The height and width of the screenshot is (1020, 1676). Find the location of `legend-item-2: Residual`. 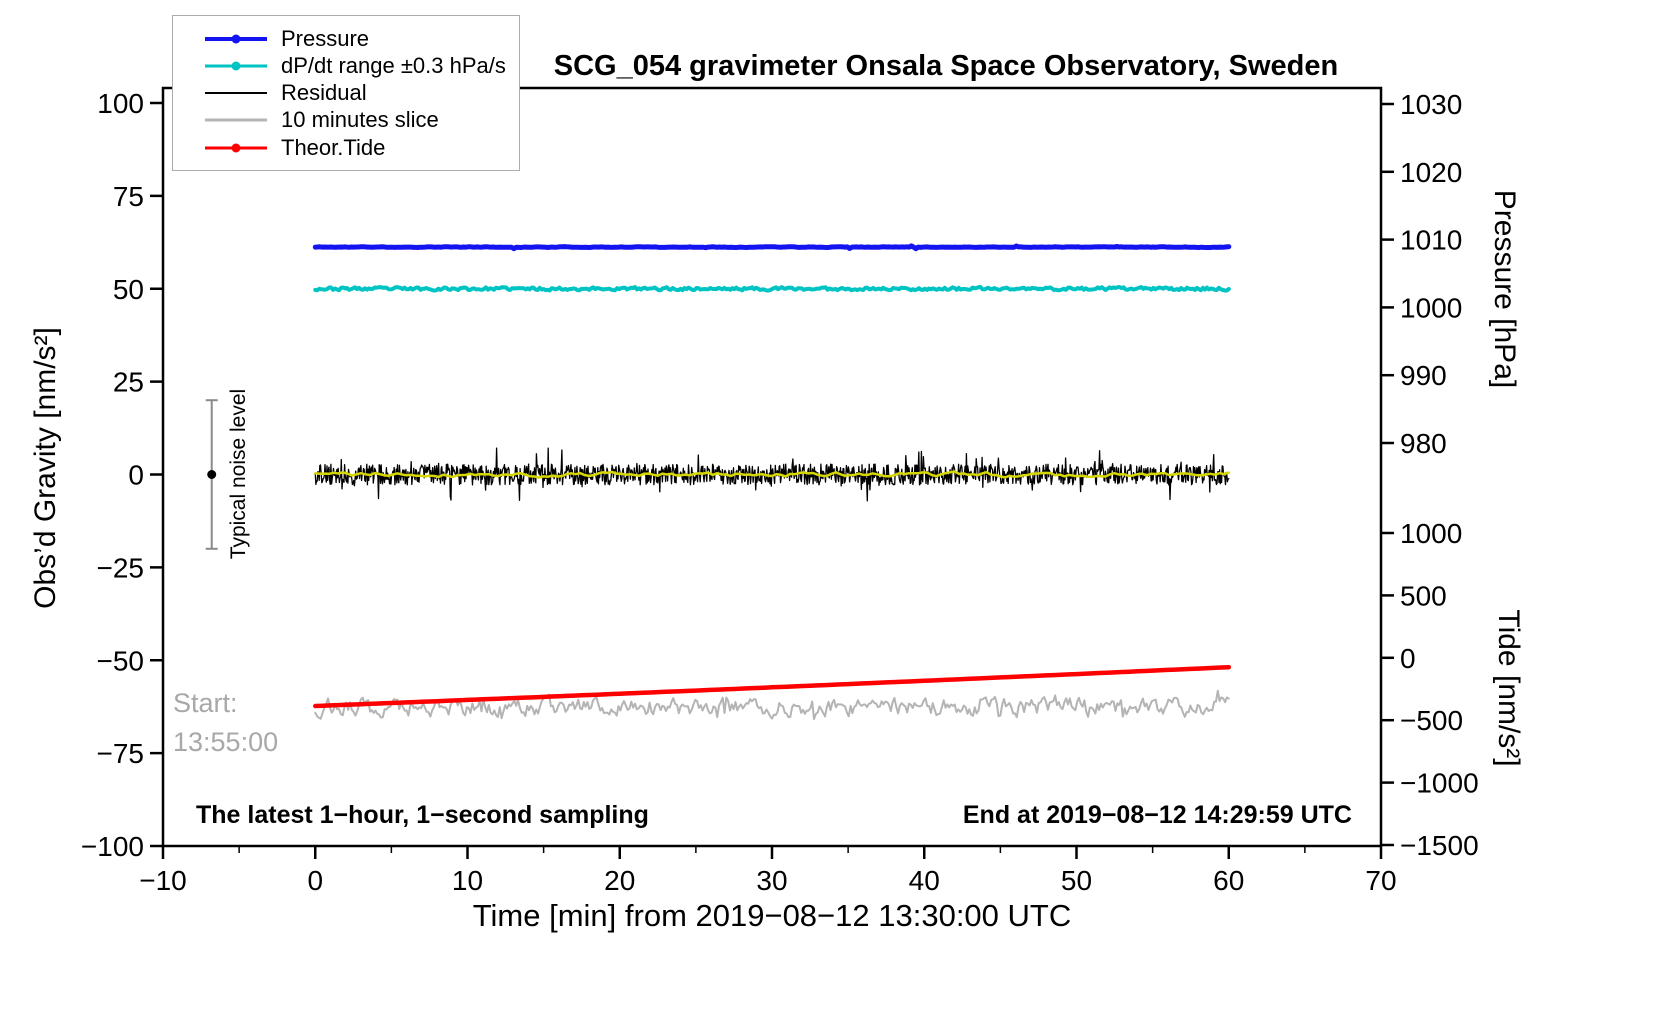

legend-item-2: Residual is located at coordinates (362, 93).